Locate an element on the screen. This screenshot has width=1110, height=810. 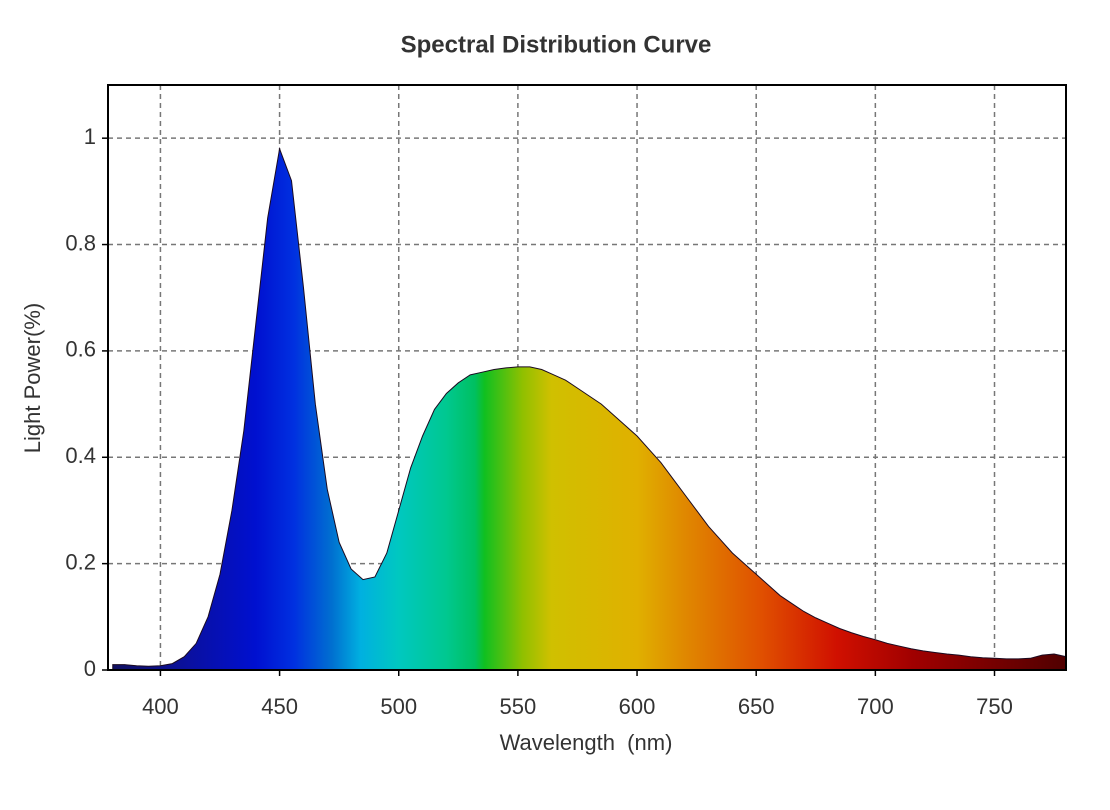
x-tick-label: 450 is located at coordinates (279, 706).